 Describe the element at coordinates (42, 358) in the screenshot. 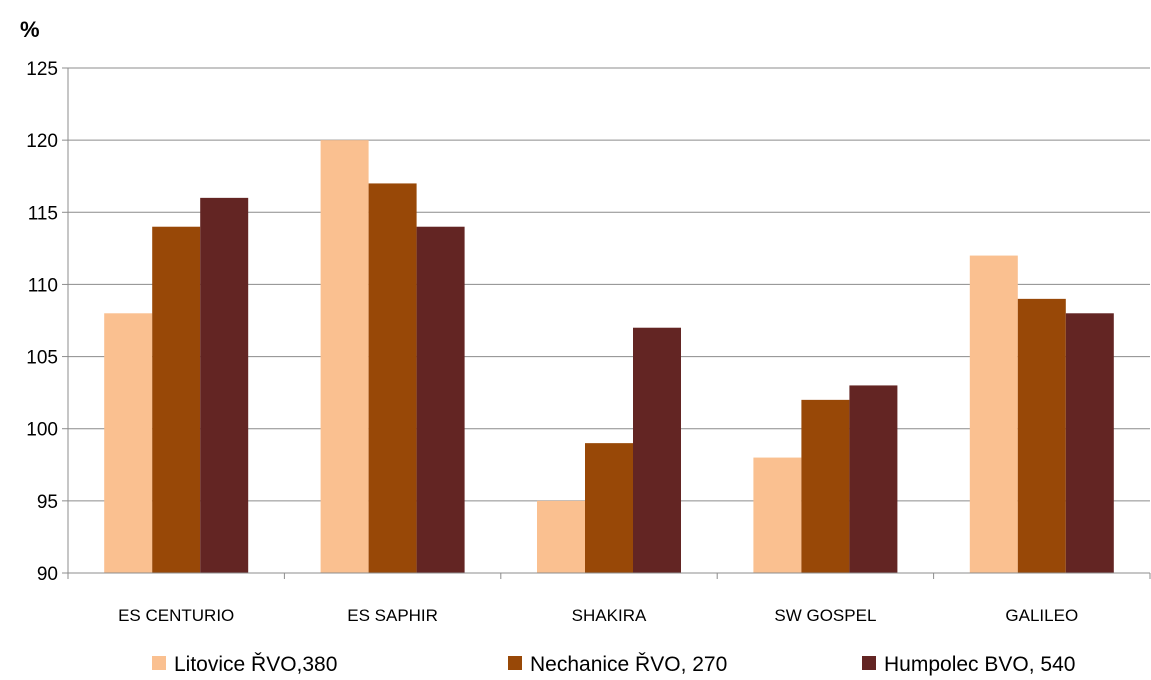

I see `y-tick-label: 105` at that location.